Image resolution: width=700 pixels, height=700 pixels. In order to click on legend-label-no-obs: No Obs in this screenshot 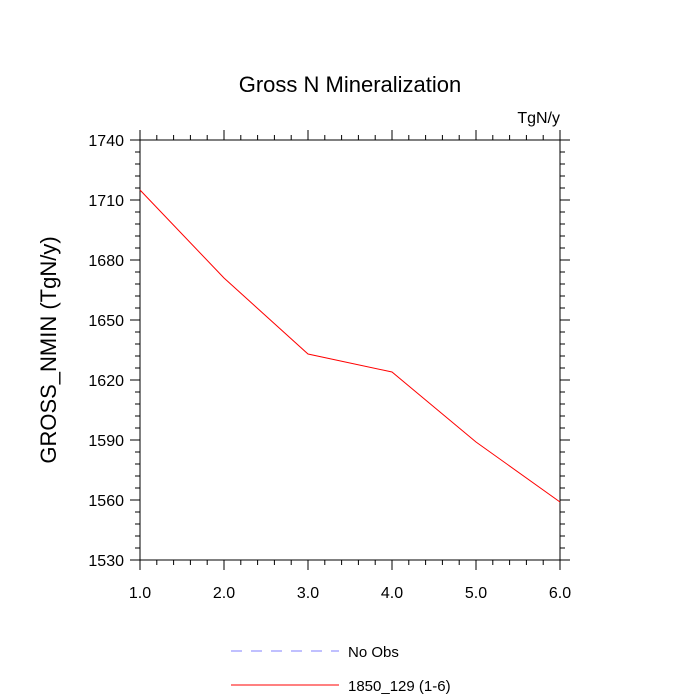, I will do `click(373, 652)`.